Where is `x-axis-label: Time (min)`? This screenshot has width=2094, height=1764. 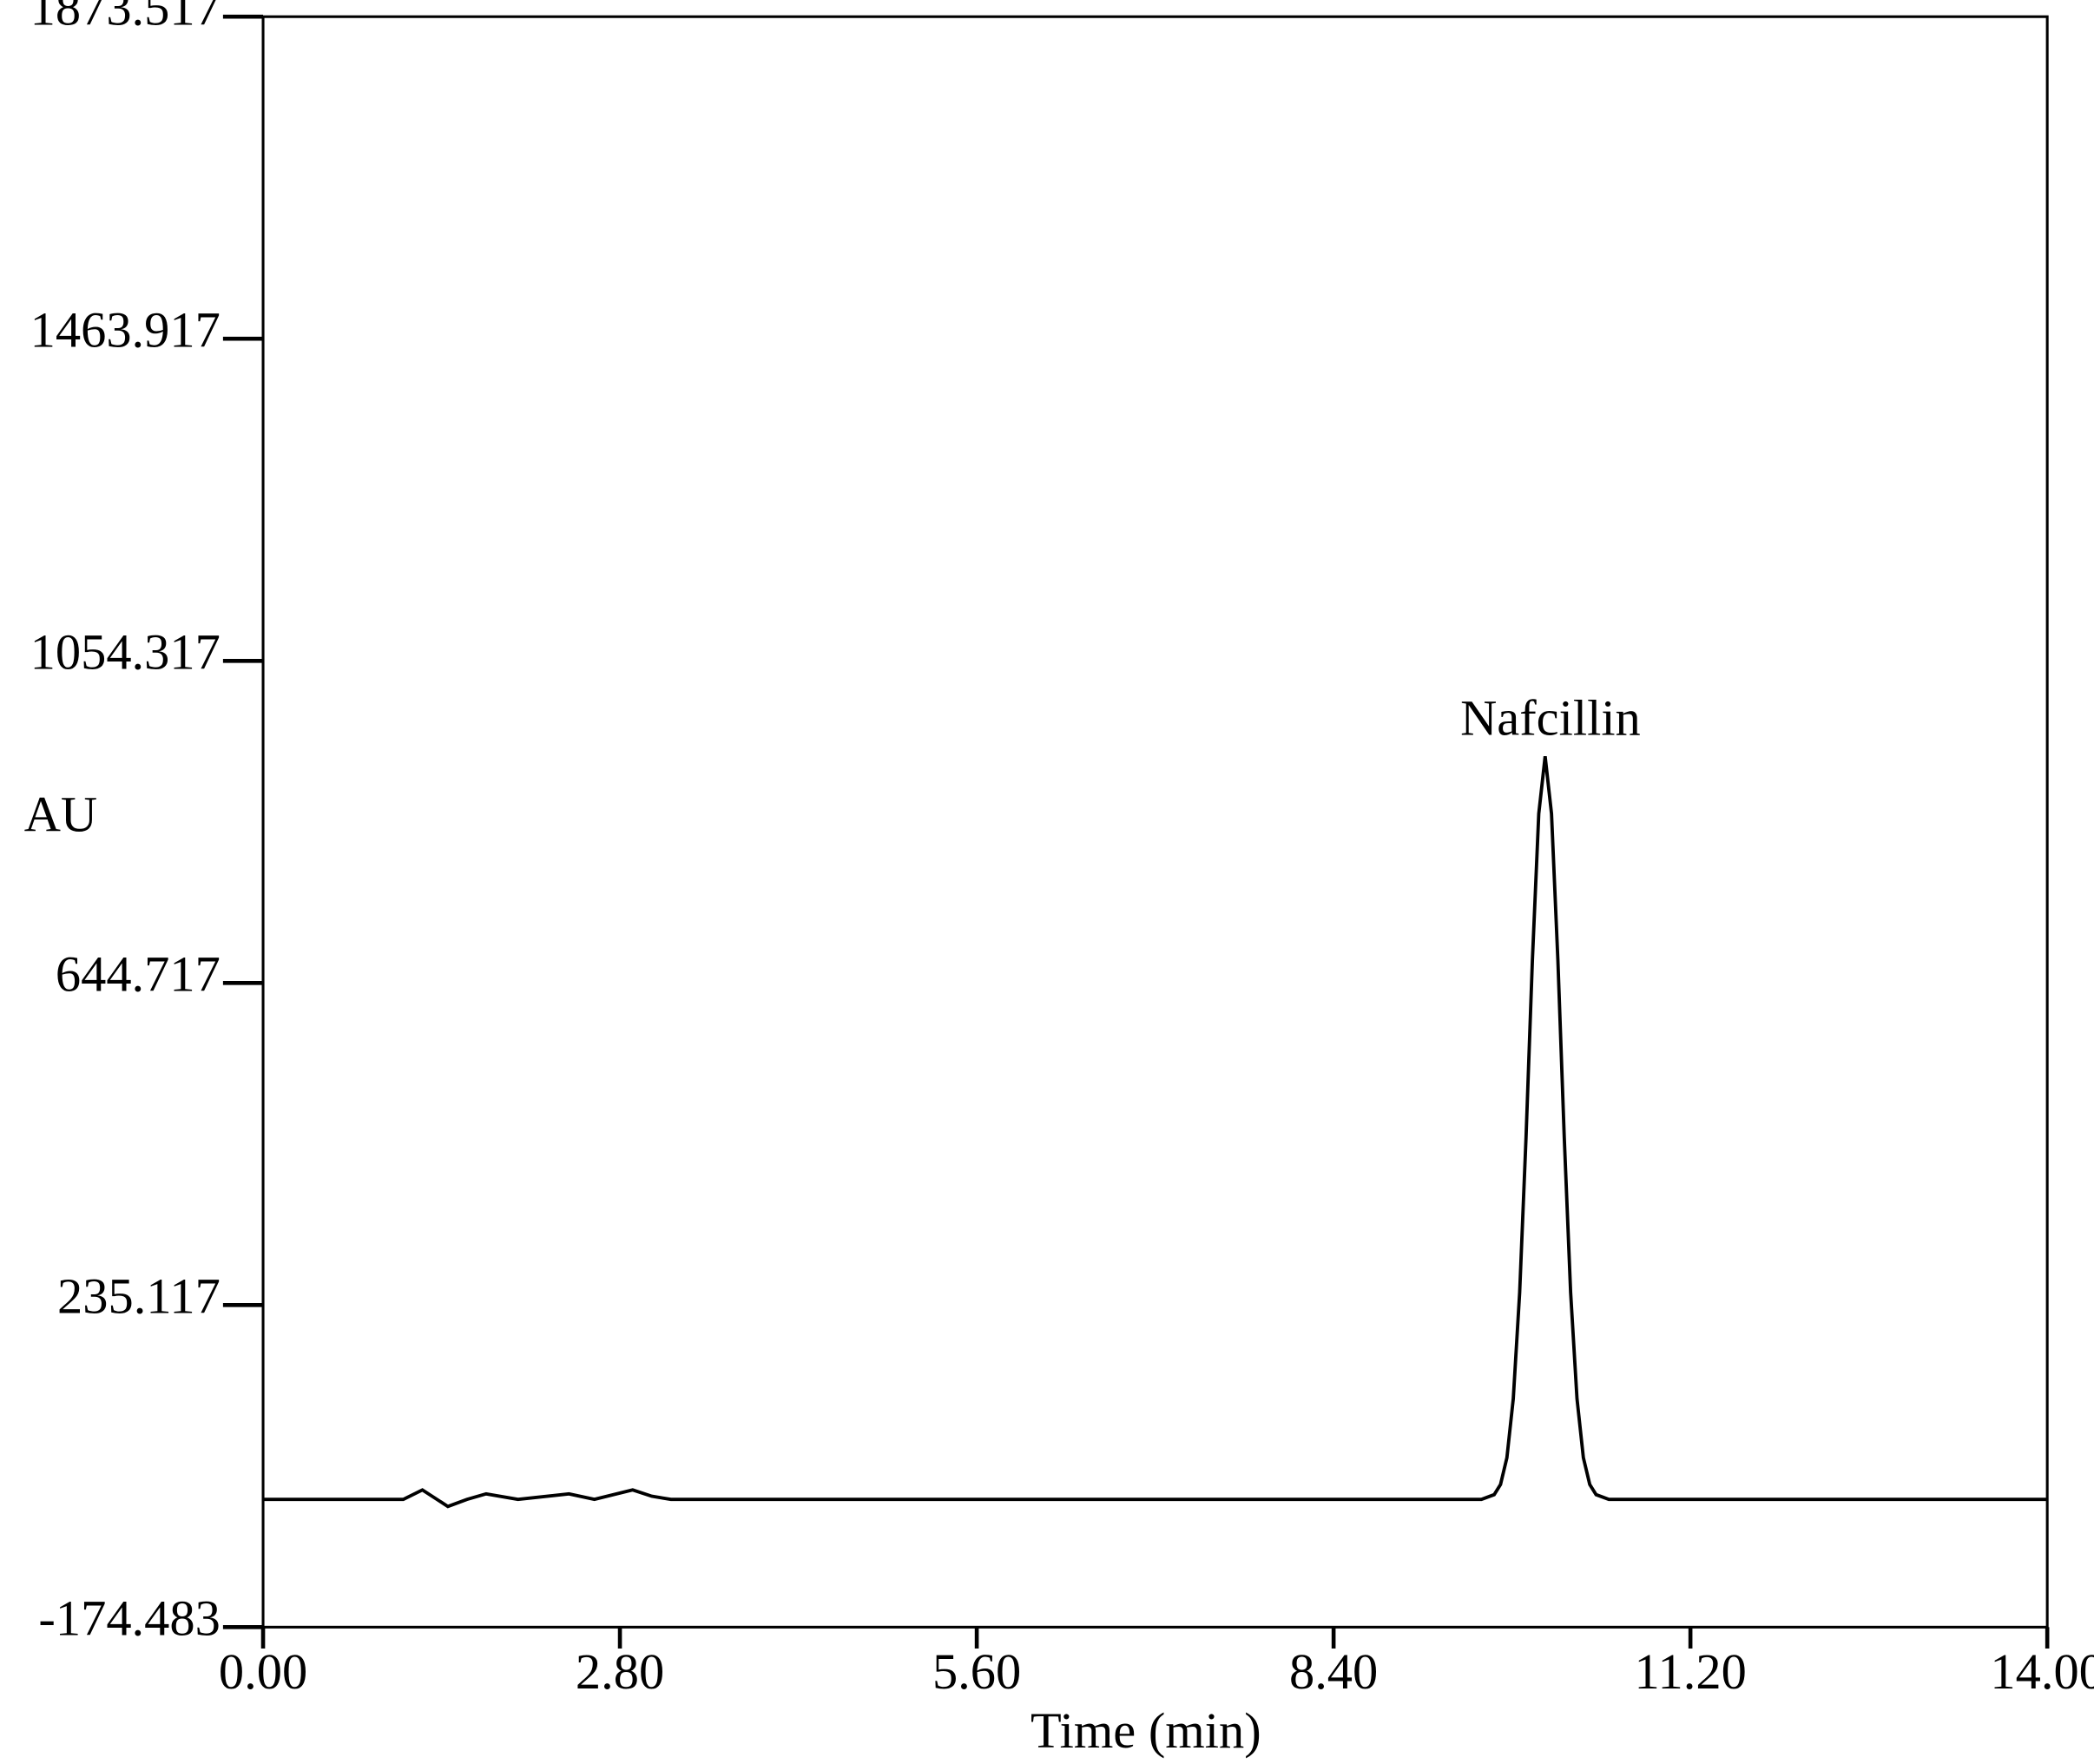
x-axis-label: Time (min) is located at coordinates (1146, 1731).